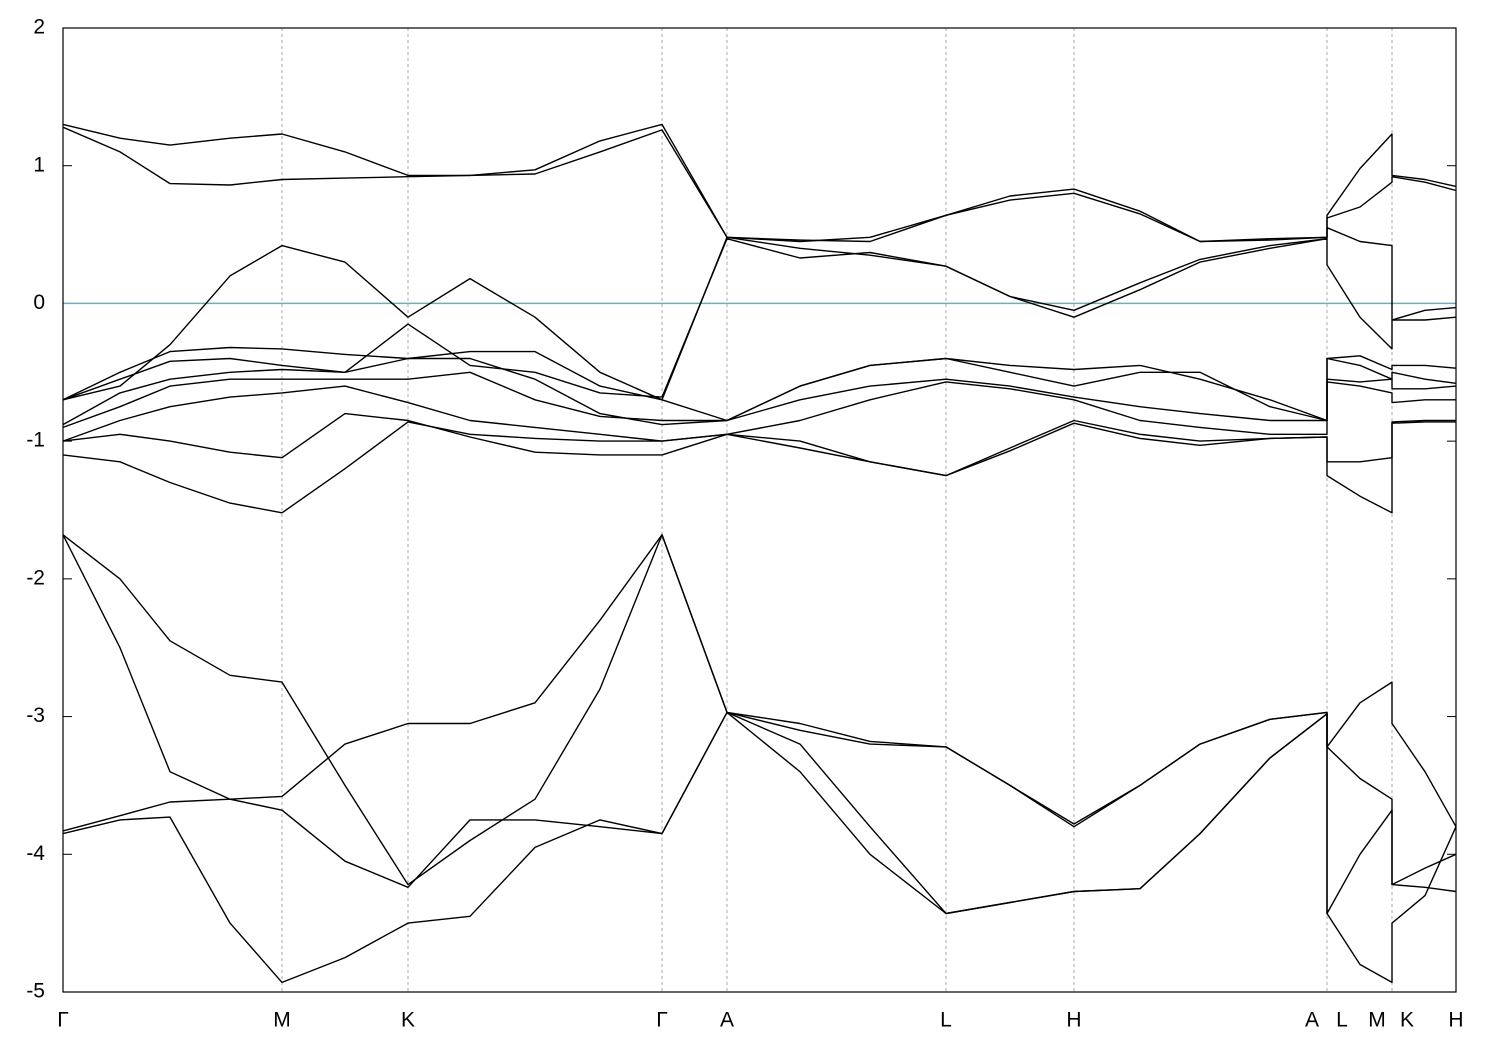  What do you see at coordinates (35, 715) in the screenshot?
I see `y-tick-label: -3` at bounding box center [35, 715].